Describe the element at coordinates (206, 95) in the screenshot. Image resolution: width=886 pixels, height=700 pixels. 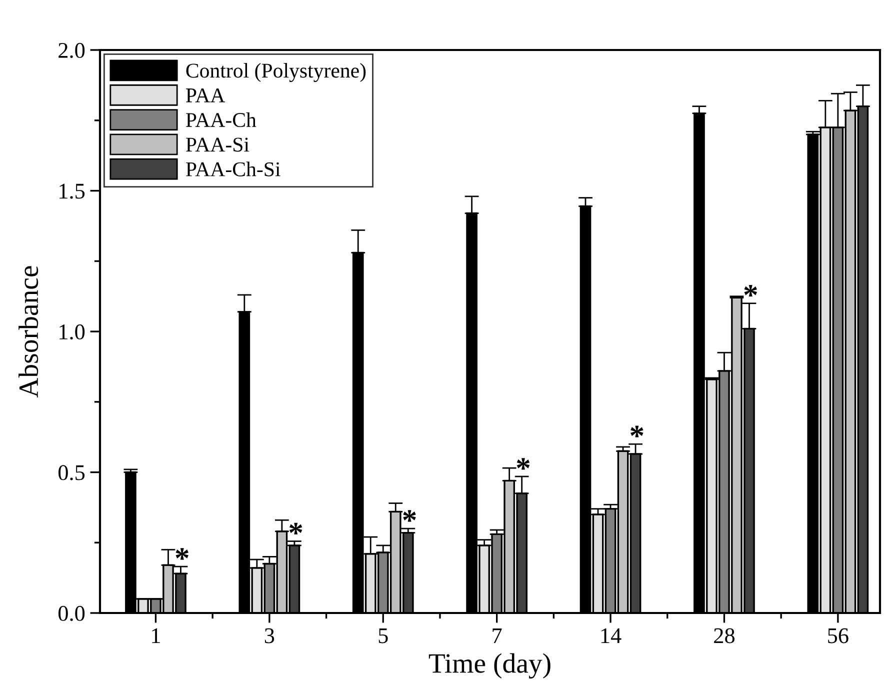
I see `legend-label: PAA` at that location.